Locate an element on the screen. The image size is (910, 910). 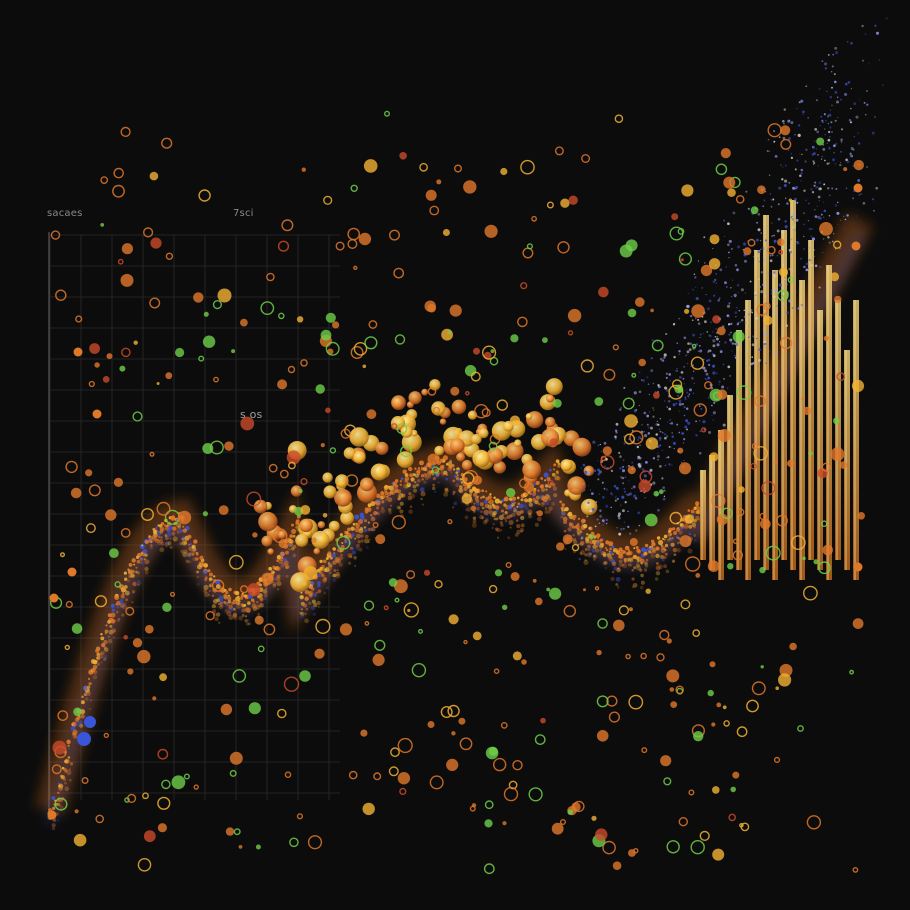
bar-highlight is located at coordinates (819, 440).